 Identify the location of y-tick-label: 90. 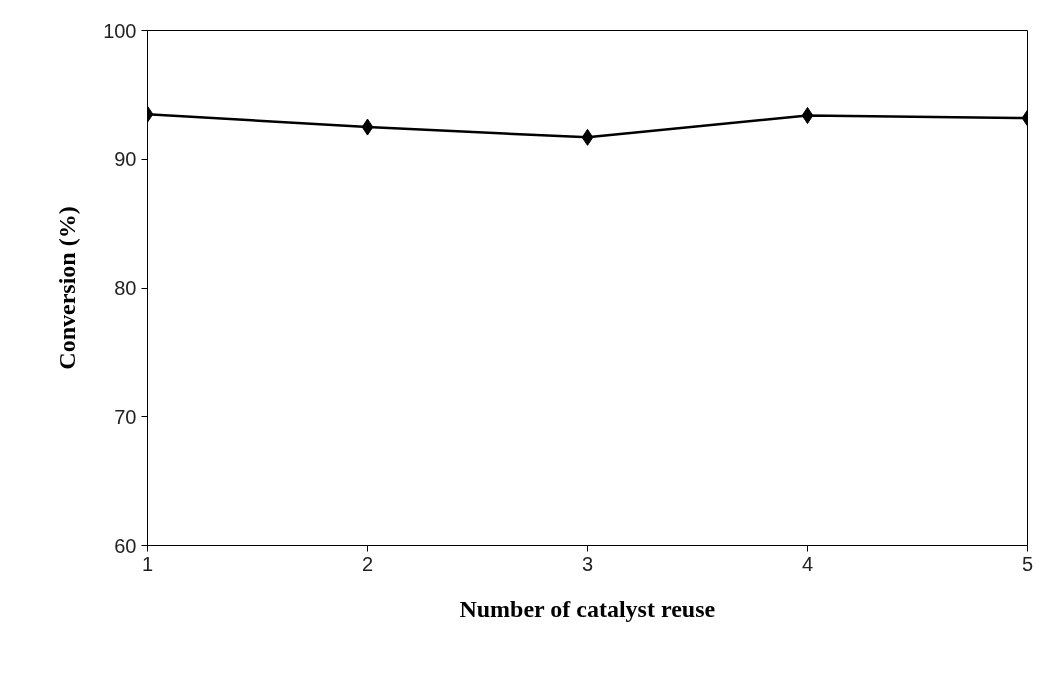
(125, 159).